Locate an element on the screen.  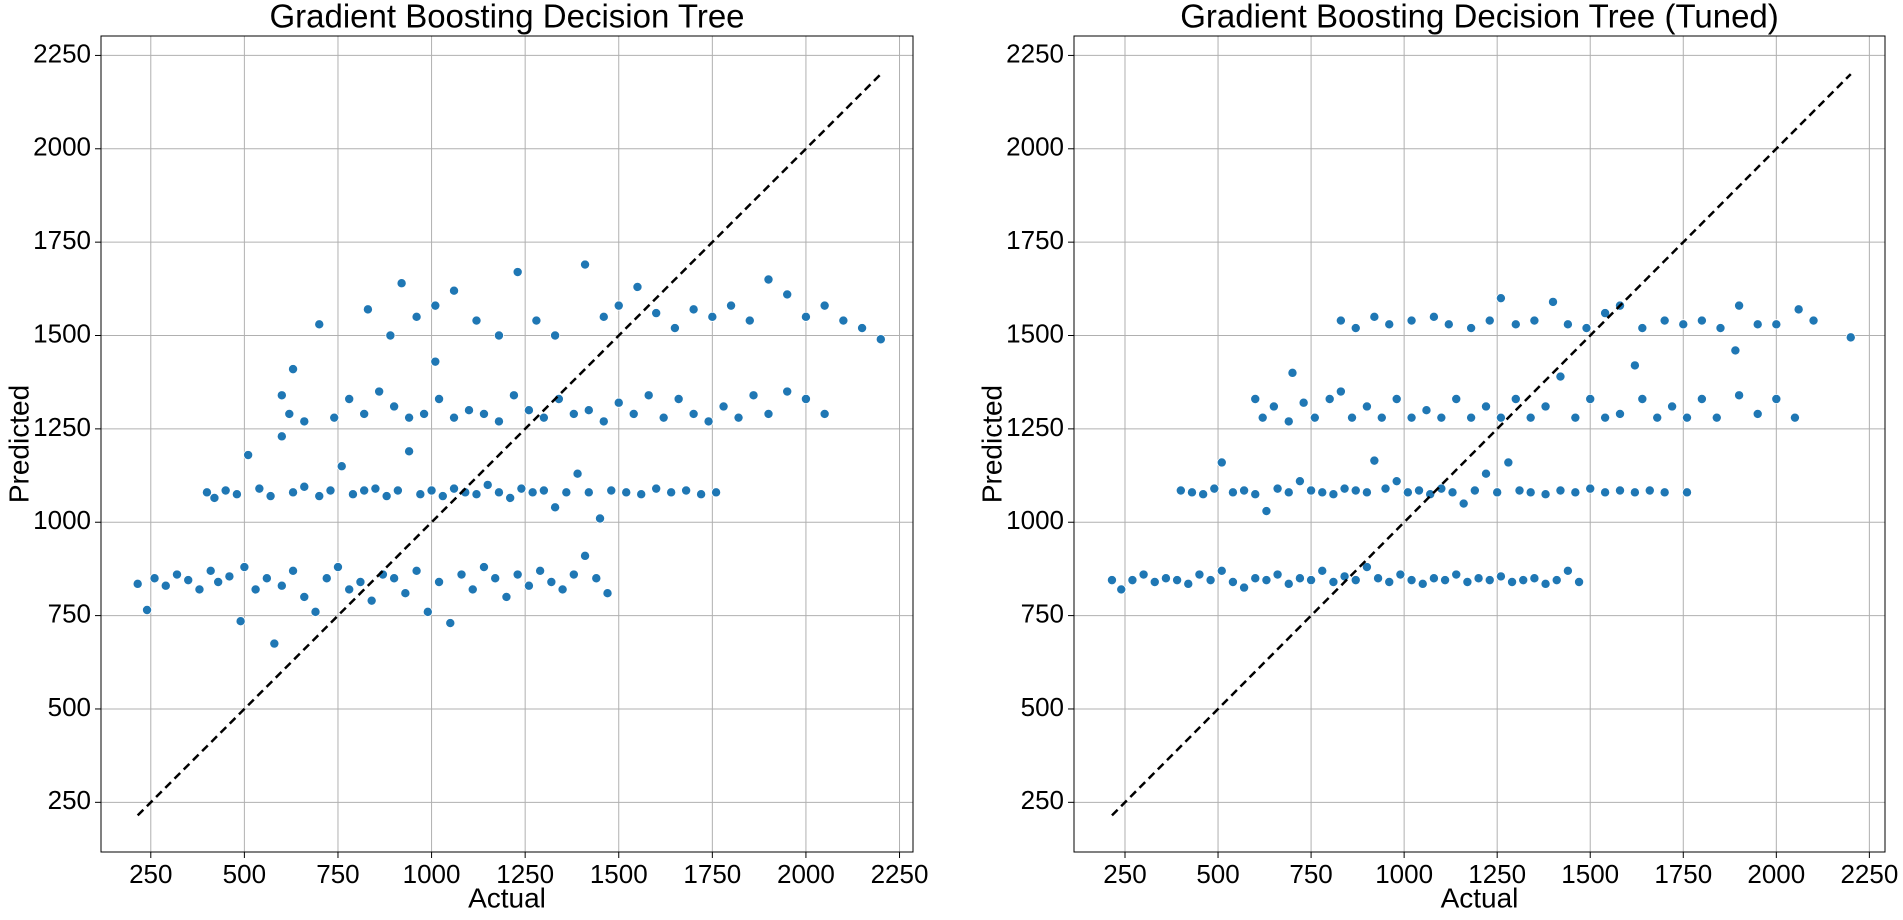
y-tick-label: 1750 is located at coordinates (1035, 240).